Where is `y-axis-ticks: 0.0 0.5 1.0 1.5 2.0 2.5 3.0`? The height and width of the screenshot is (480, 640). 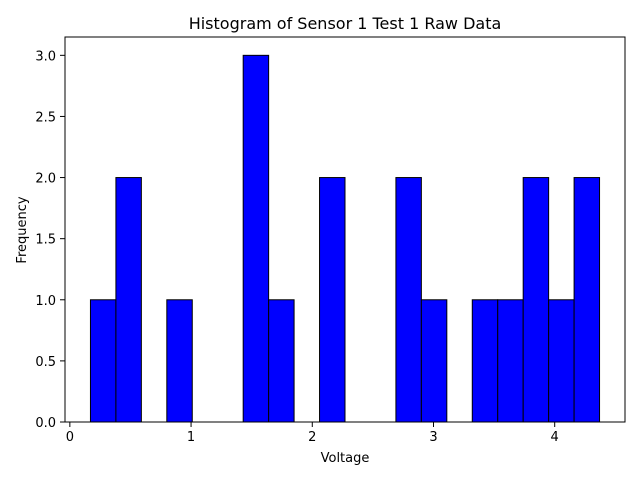
y-axis-ticks: 0.0 0.5 1.0 1.5 2.0 2.5 3.0 is located at coordinates (50, 240).